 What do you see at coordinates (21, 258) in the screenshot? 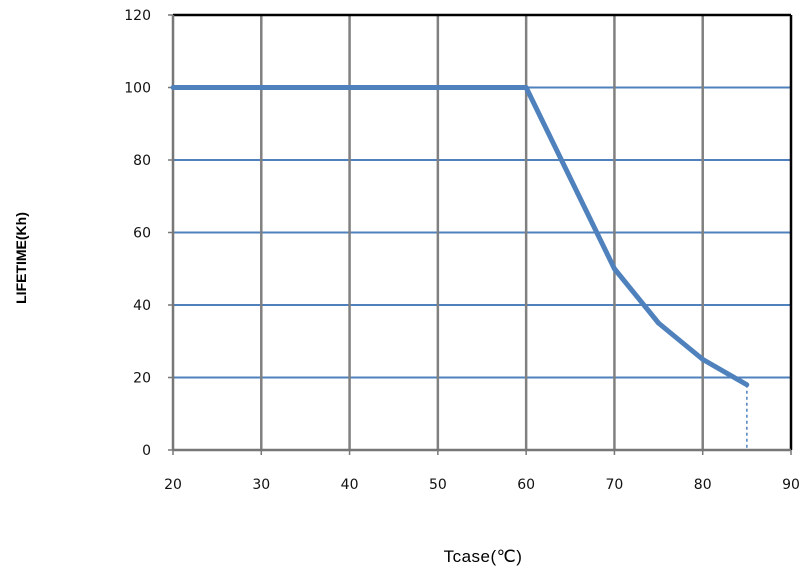
I see `y-axis-title: LIFETIME(Kh)` at bounding box center [21, 258].